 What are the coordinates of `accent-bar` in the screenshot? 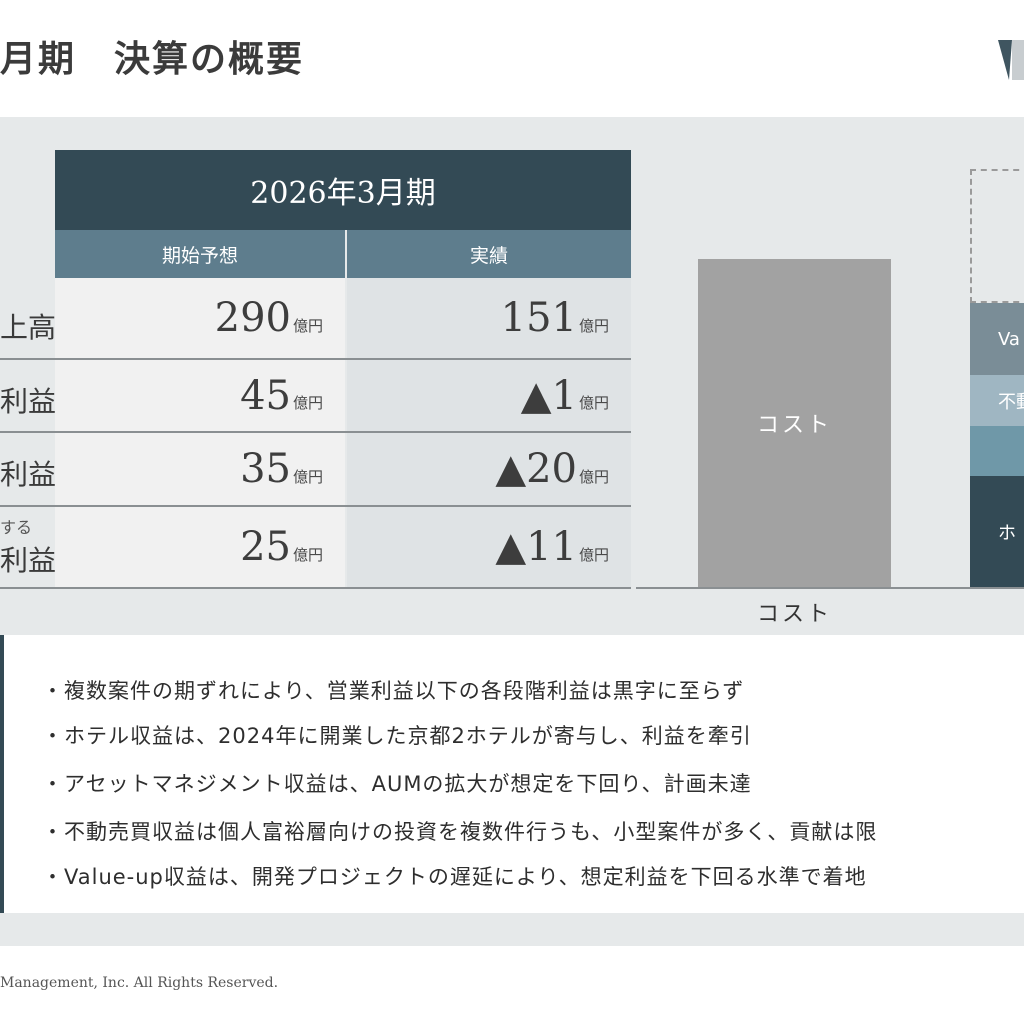 It's located at (2, 774).